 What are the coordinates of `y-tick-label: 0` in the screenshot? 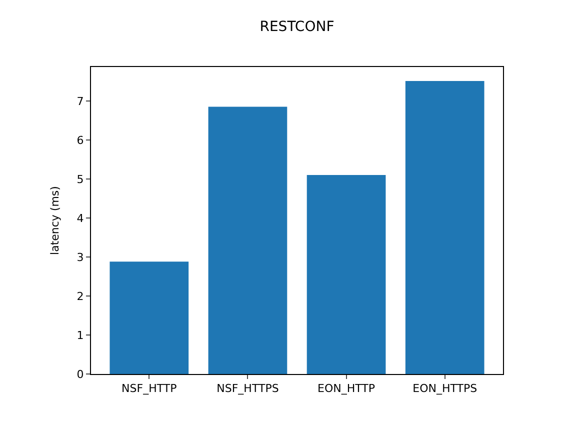 It's located at (80, 374).